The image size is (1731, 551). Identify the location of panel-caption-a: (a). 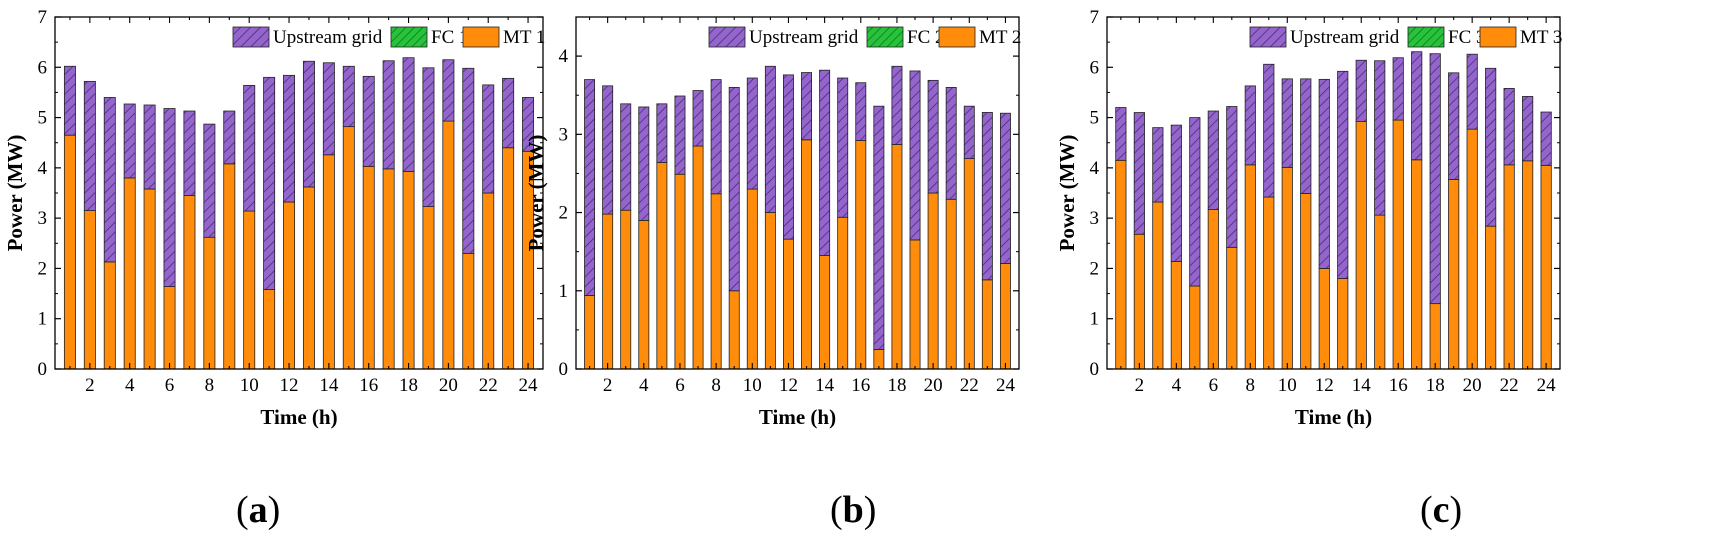
(258, 510).